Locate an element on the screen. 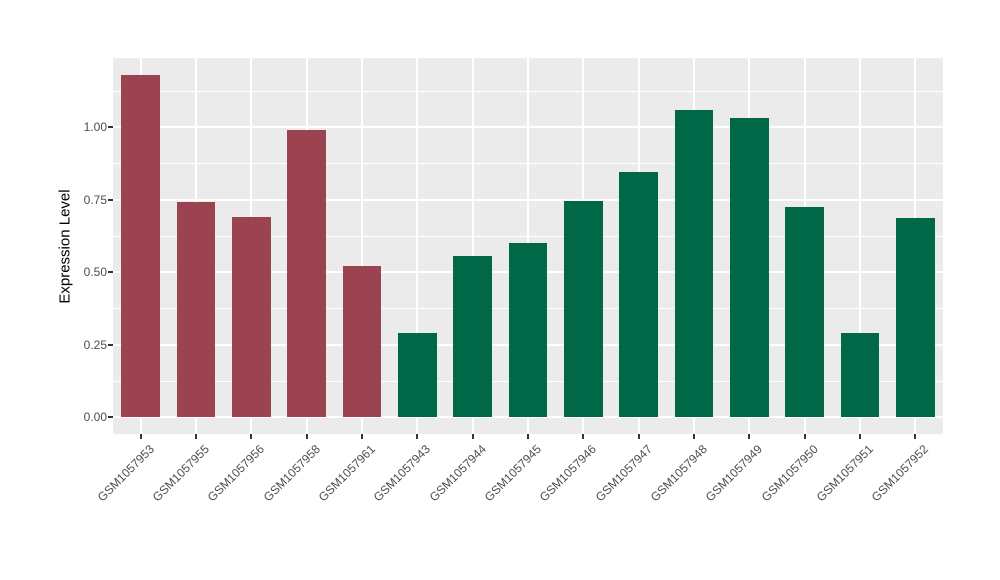 Image resolution: width=1000 pixels, height=580 pixels. y-tick-label: 0.00 is located at coordinates (95, 417).